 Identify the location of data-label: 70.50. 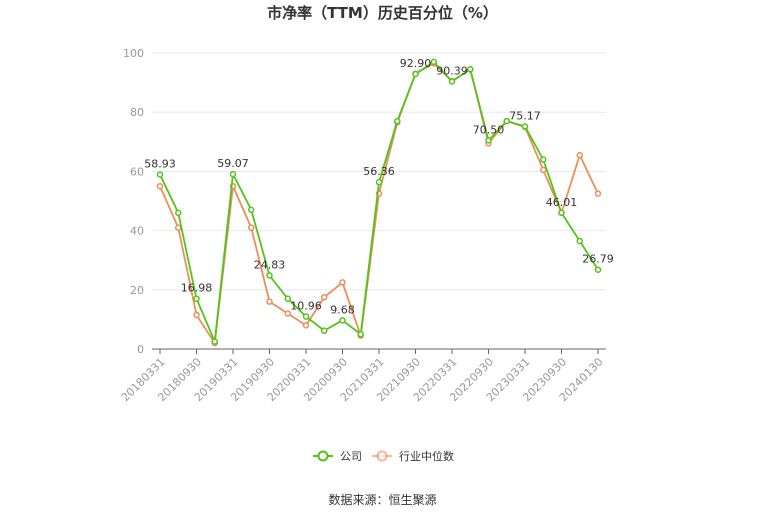
(489, 129).